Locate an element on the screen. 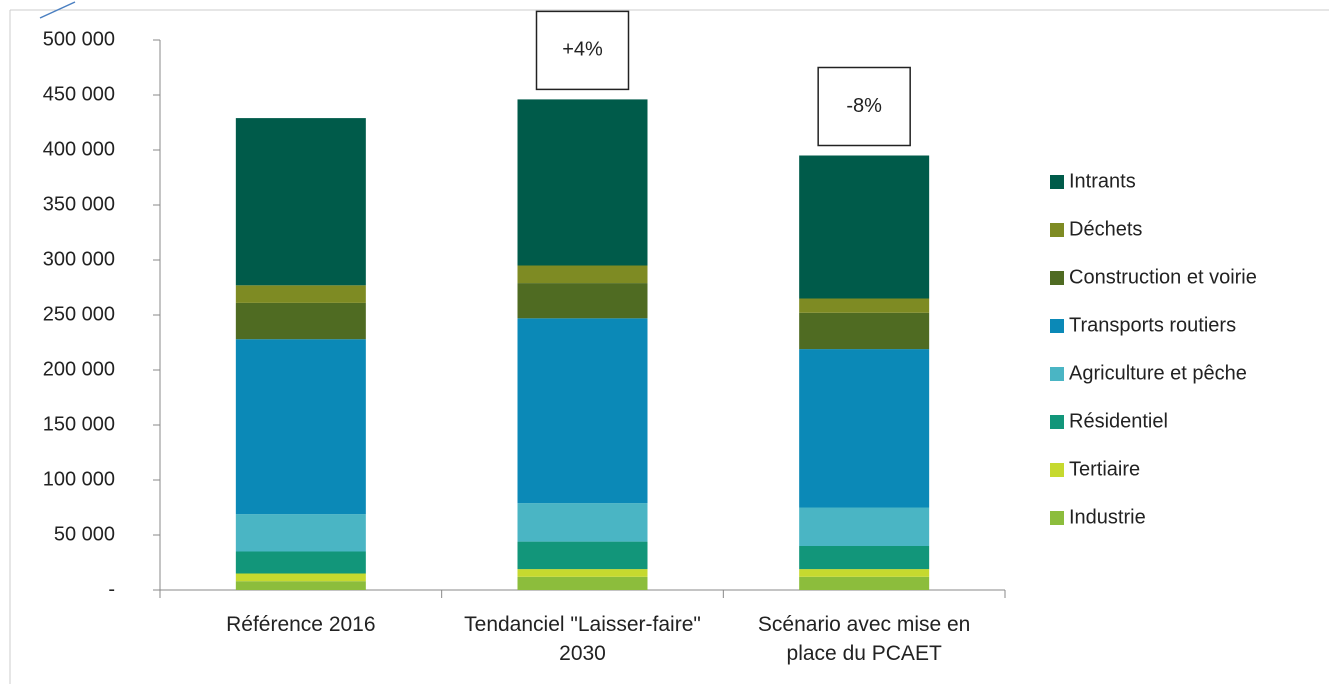 This screenshot has height=684, width=1329. annotation: -8% is located at coordinates (864, 106).